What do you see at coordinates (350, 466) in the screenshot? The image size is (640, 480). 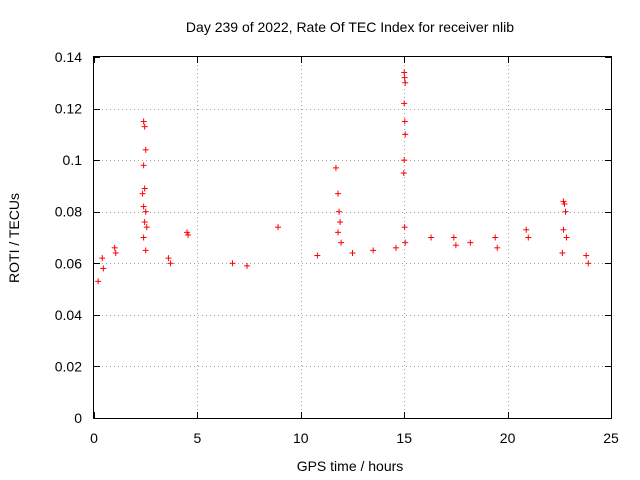 I see `x-axis-label: GPS time / hours` at bounding box center [350, 466].